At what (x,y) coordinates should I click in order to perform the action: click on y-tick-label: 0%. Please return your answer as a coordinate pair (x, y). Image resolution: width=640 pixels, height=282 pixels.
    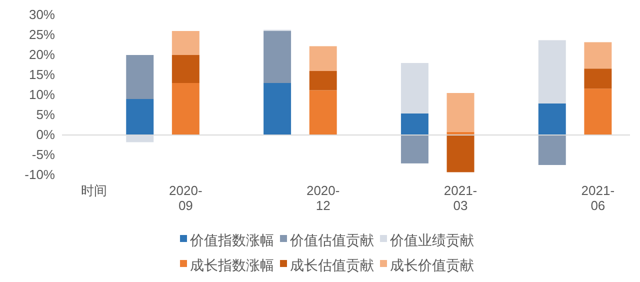
    Looking at the image, I should click on (46, 134).